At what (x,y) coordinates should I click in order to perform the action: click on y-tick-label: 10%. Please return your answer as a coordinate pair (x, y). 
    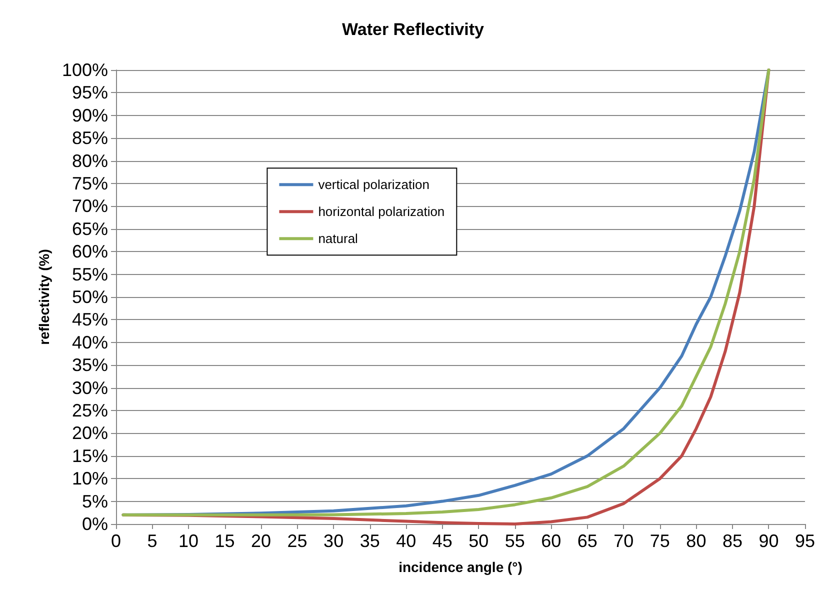
    Looking at the image, I should click on (90, 478).